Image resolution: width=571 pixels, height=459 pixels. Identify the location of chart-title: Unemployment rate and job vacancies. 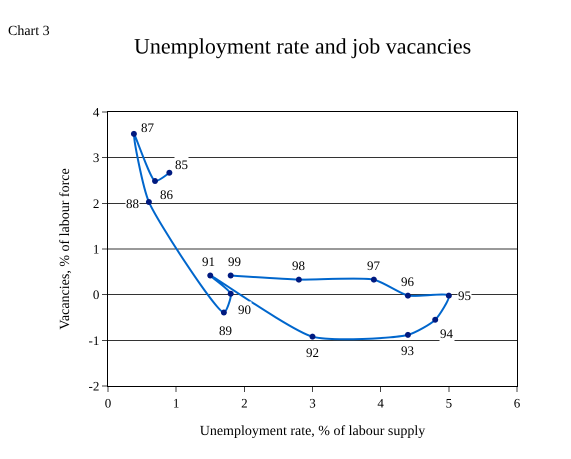
(303, 46).